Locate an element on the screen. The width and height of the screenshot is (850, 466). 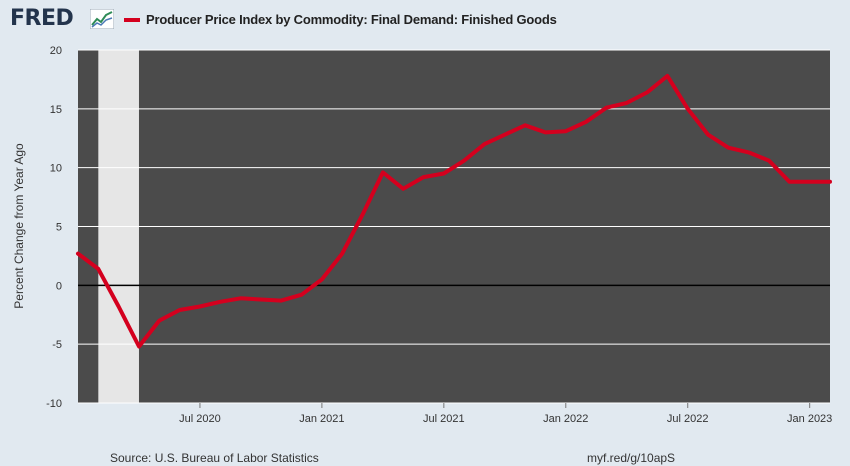
x-tick-label: Jan 2021 is located at coordinates (321, 419).